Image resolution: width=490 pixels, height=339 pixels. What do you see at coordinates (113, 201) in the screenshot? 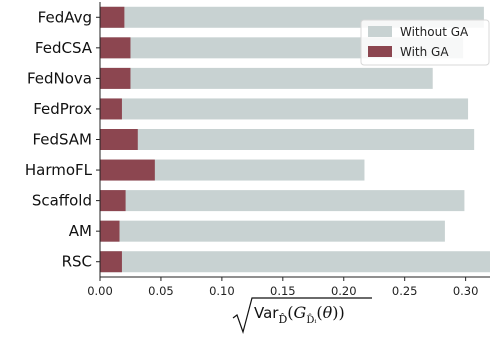
I see `bar-scaffold-with-ga` at bounding box center [113, 201].